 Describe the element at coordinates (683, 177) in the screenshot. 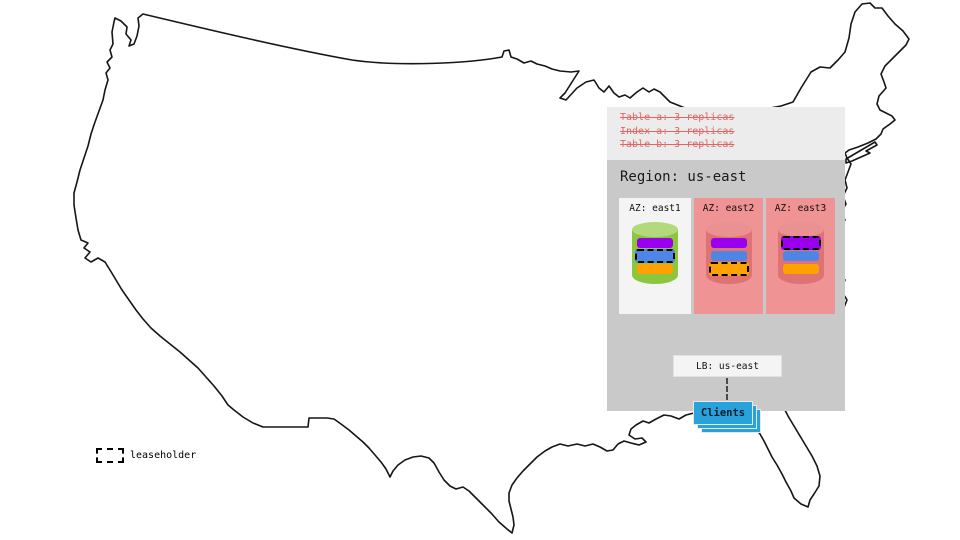

I see `region-title: Region: us-east` at that location.